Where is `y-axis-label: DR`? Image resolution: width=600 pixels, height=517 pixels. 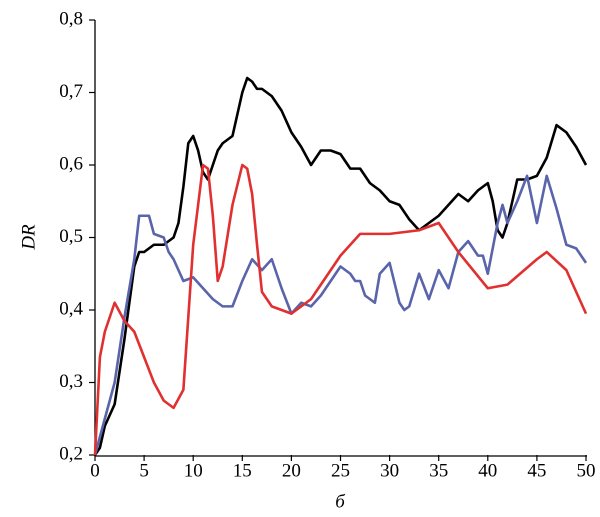 y-axis-label: DR is located at coordinates (28, 237).